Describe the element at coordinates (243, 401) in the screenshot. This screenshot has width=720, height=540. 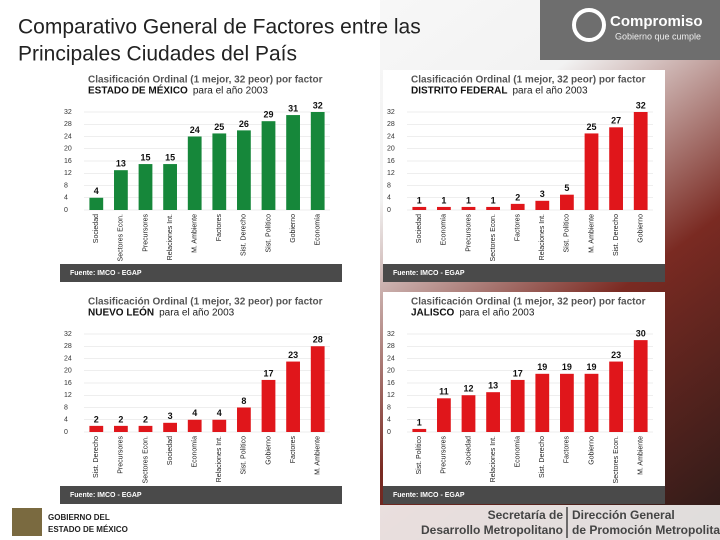
I see `value-label: 8` at that location.